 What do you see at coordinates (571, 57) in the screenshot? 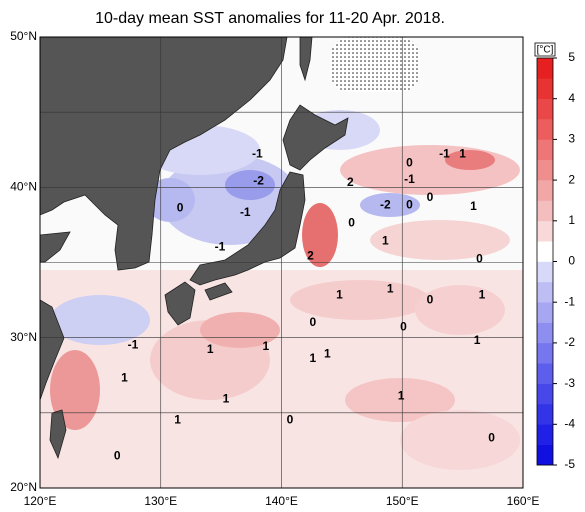
I see `colorbar-tick-label: 5` at bounding box center [571, 57].